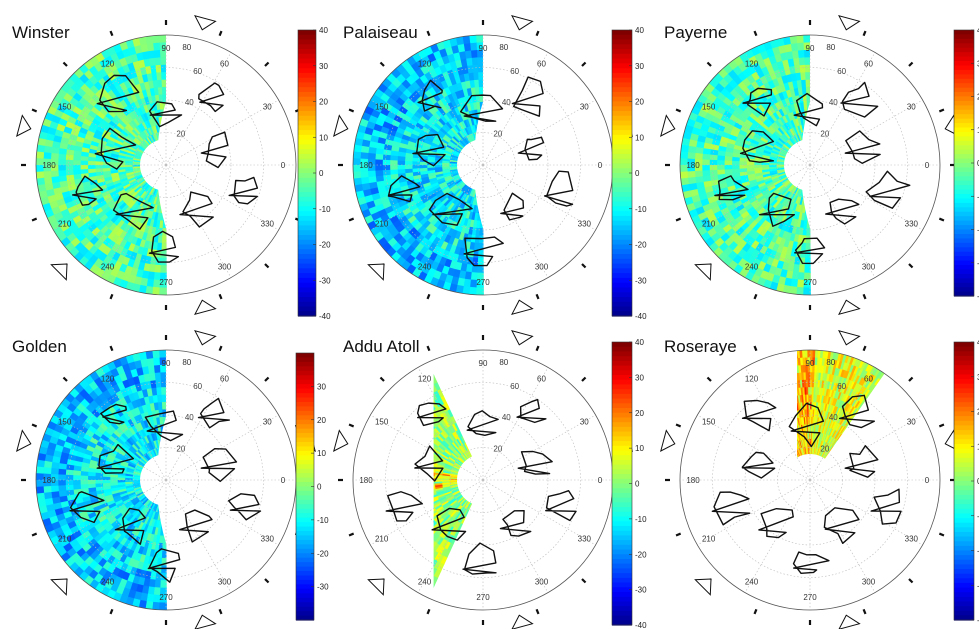  What do you see at coordinates (833, 417) in the screenshot?
I see `radial-tick-label: 40` at bounding box center [833, 417].